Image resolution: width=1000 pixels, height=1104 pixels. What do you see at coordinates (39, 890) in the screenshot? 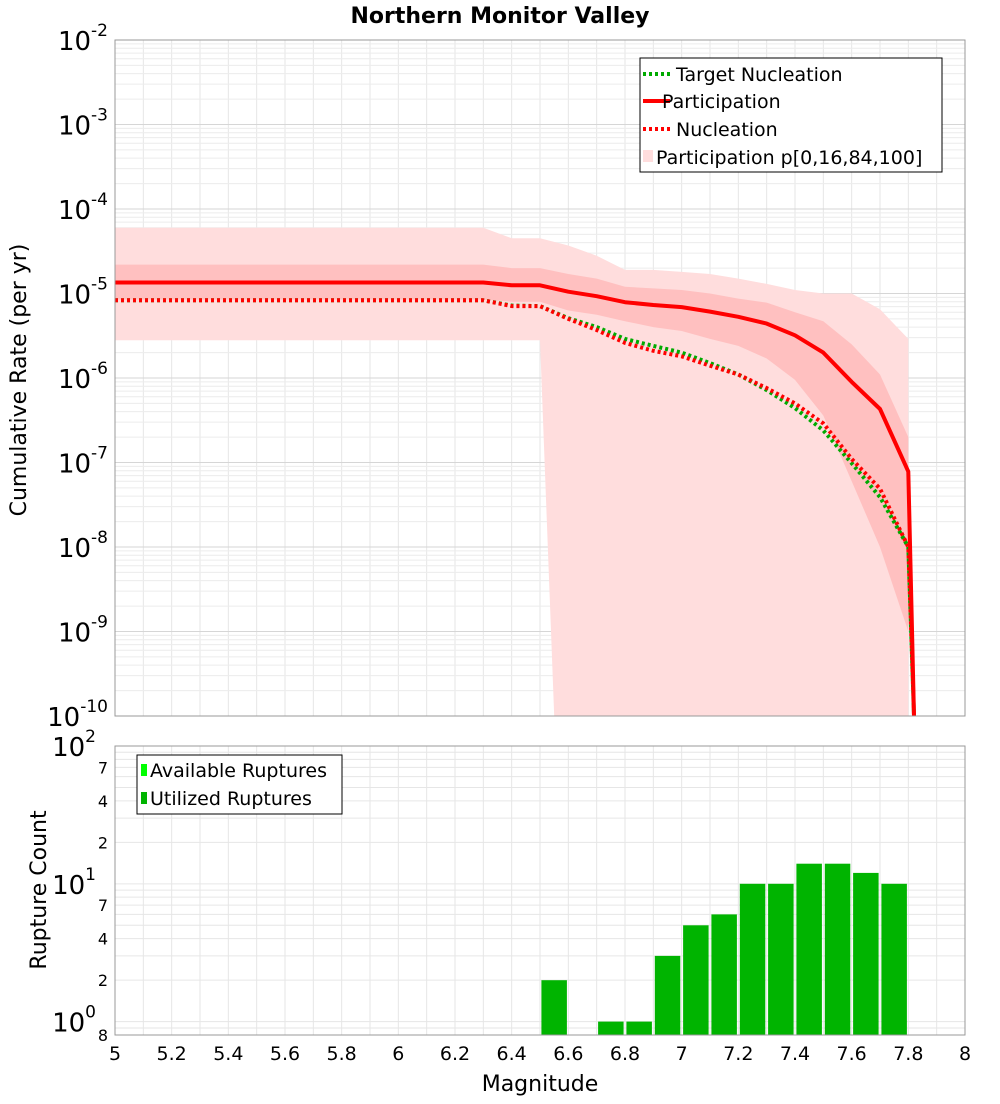
I see `bottom-y-axis-label: Rupture Count` at bounding box center [39, 890].